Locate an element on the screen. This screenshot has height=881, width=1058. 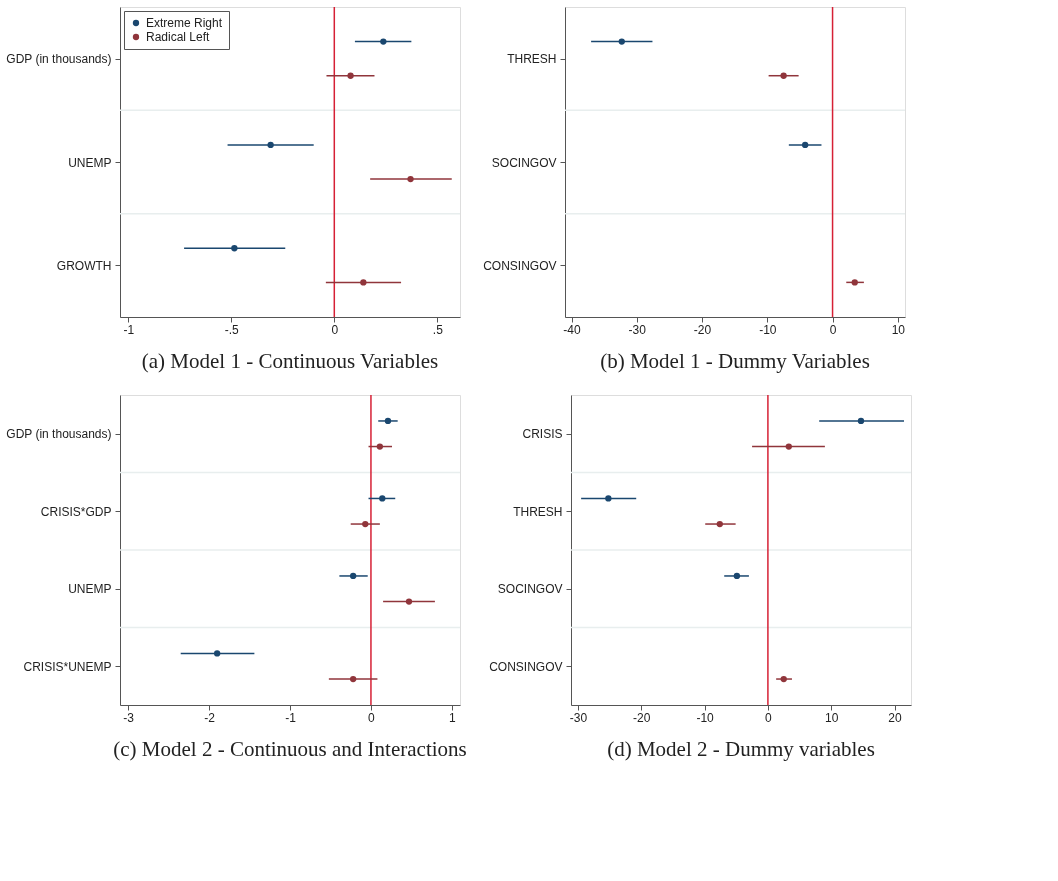
x-tick-label: -.5 is located at coordinates (232, 329).